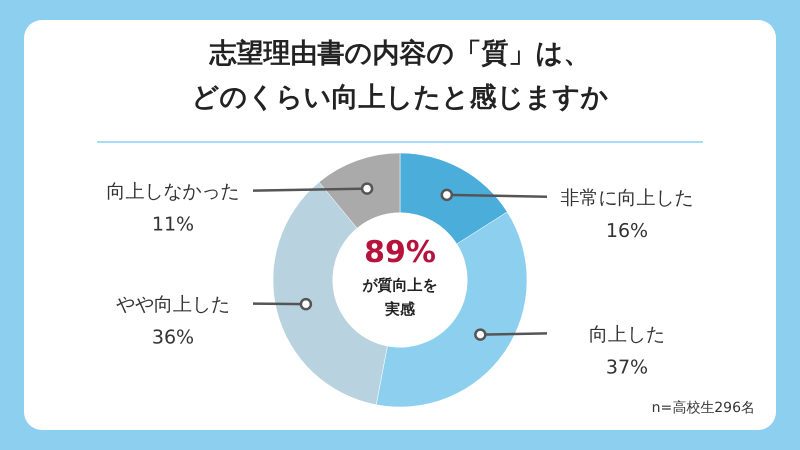  I want to click on data-label: 16%, so click(627, 231).